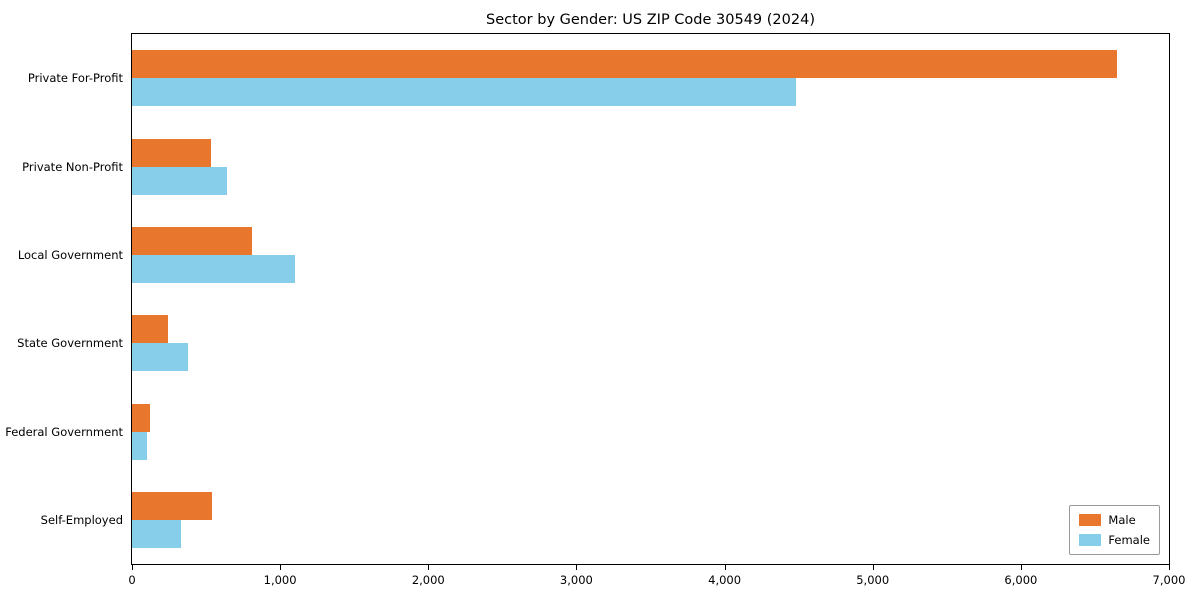 Image resolution: width=1200 pixels, height=600 pixels. What do you see at coordinates (1090, 540) in the screenshot?
I see `legend-swatch-female` at bounding box center [1090, 540].